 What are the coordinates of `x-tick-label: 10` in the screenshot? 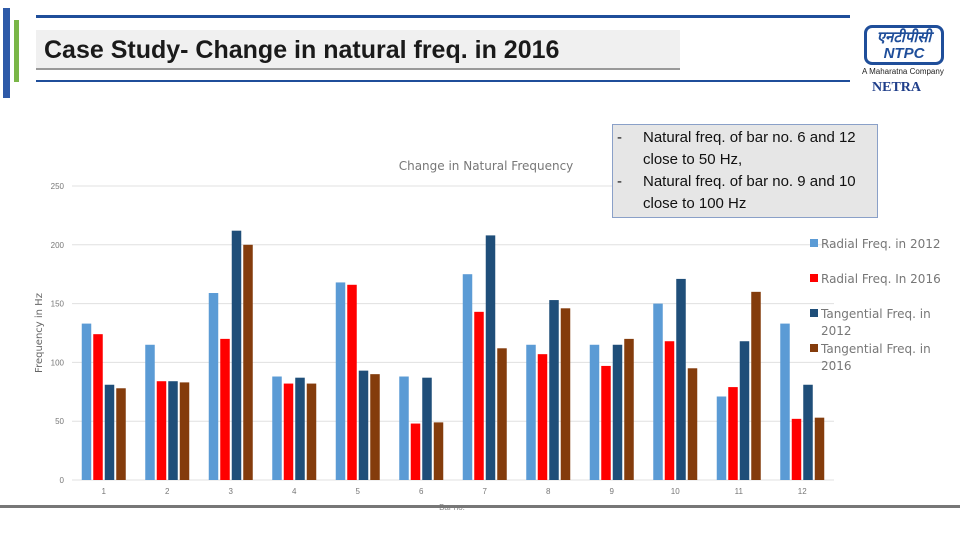 It's located at (675, 491).